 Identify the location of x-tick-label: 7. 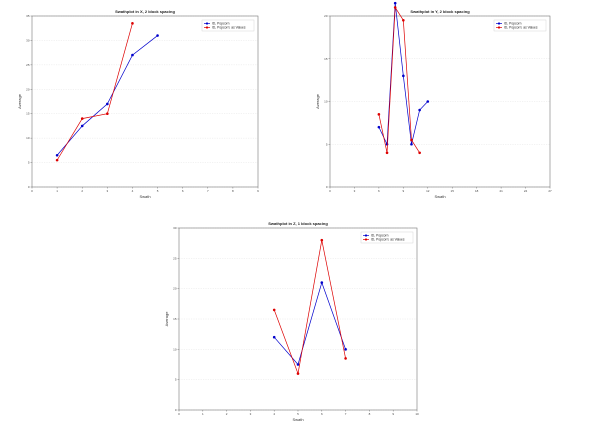
(346, 414).